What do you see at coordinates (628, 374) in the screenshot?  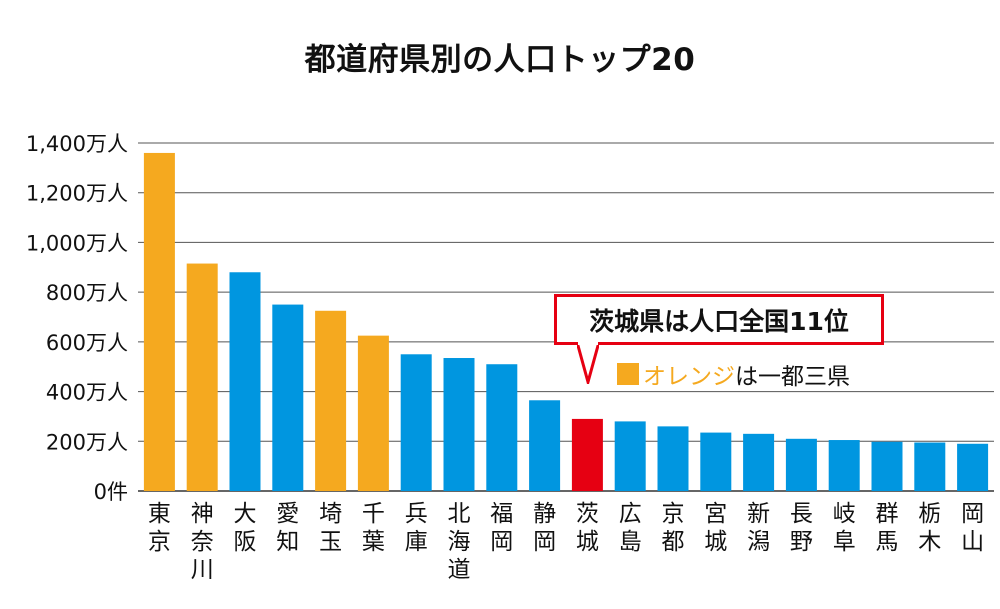 I see `legend-swatch` at bounding box center [628, 374].